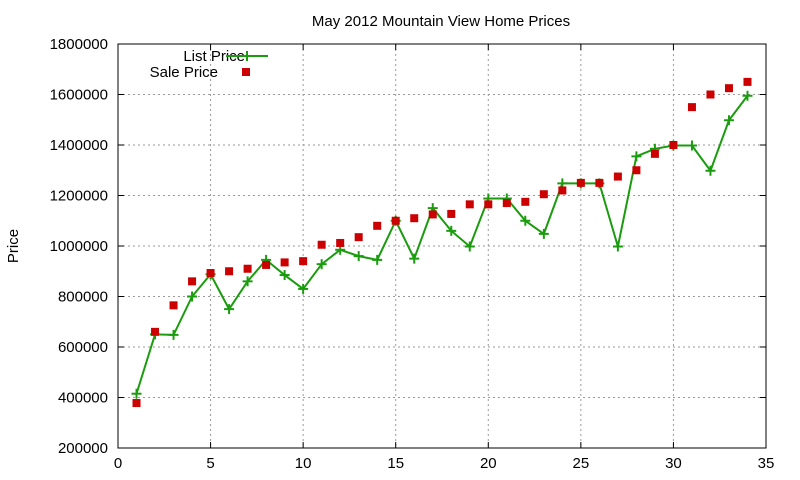  What do you see at coordinates (210, 463) in the screenshot?
I see `x-tick-label: 5` at bounding box center [210, 463].